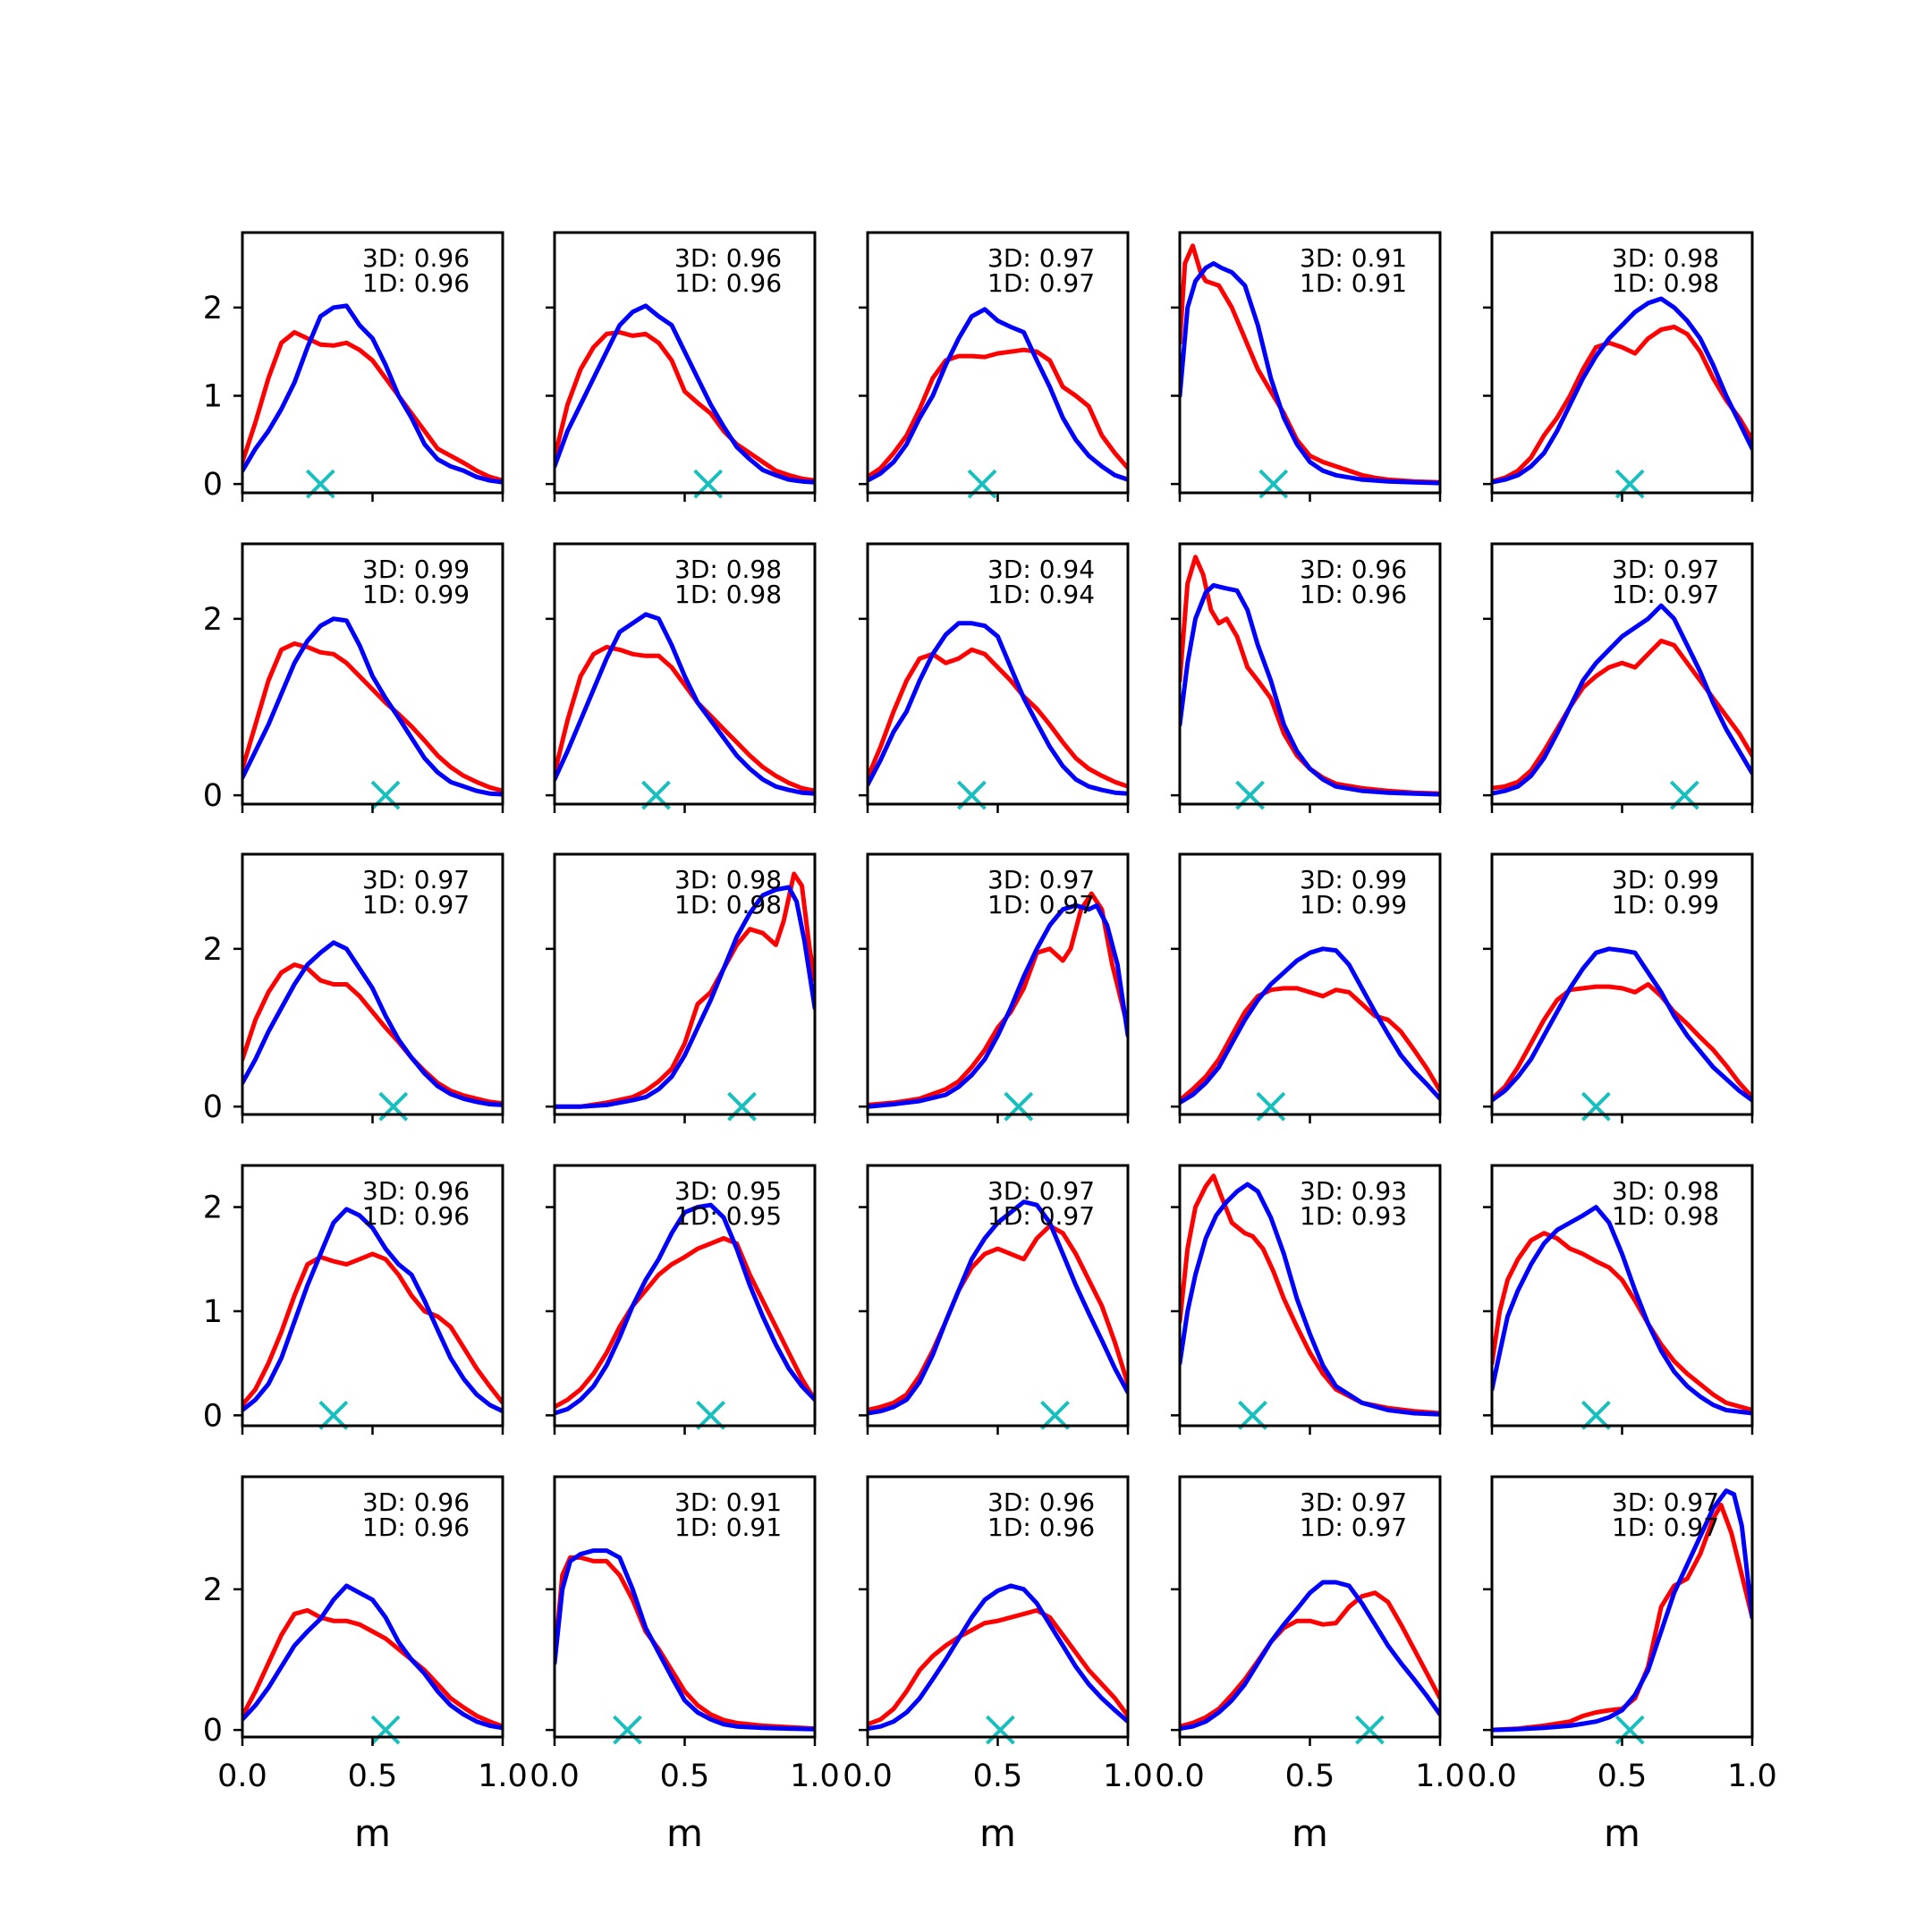  I want to click on x-tick-label: 0.0, so click(1180, 1776).